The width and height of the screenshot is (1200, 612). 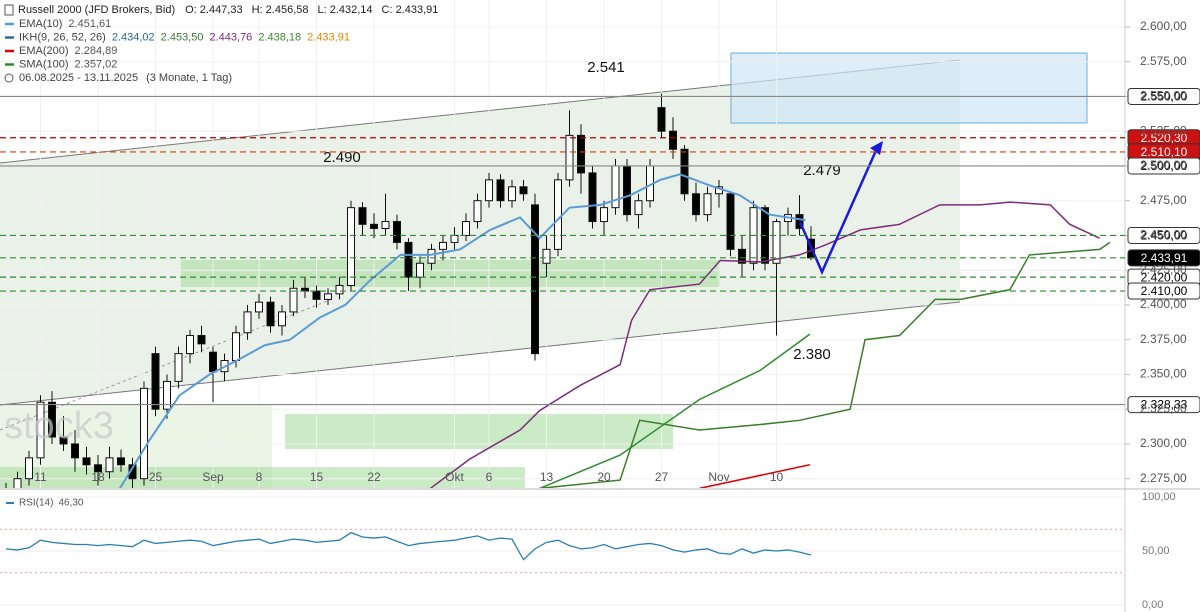 I want to click on legend-text: 2.443,76, so click(x=230, y=37).